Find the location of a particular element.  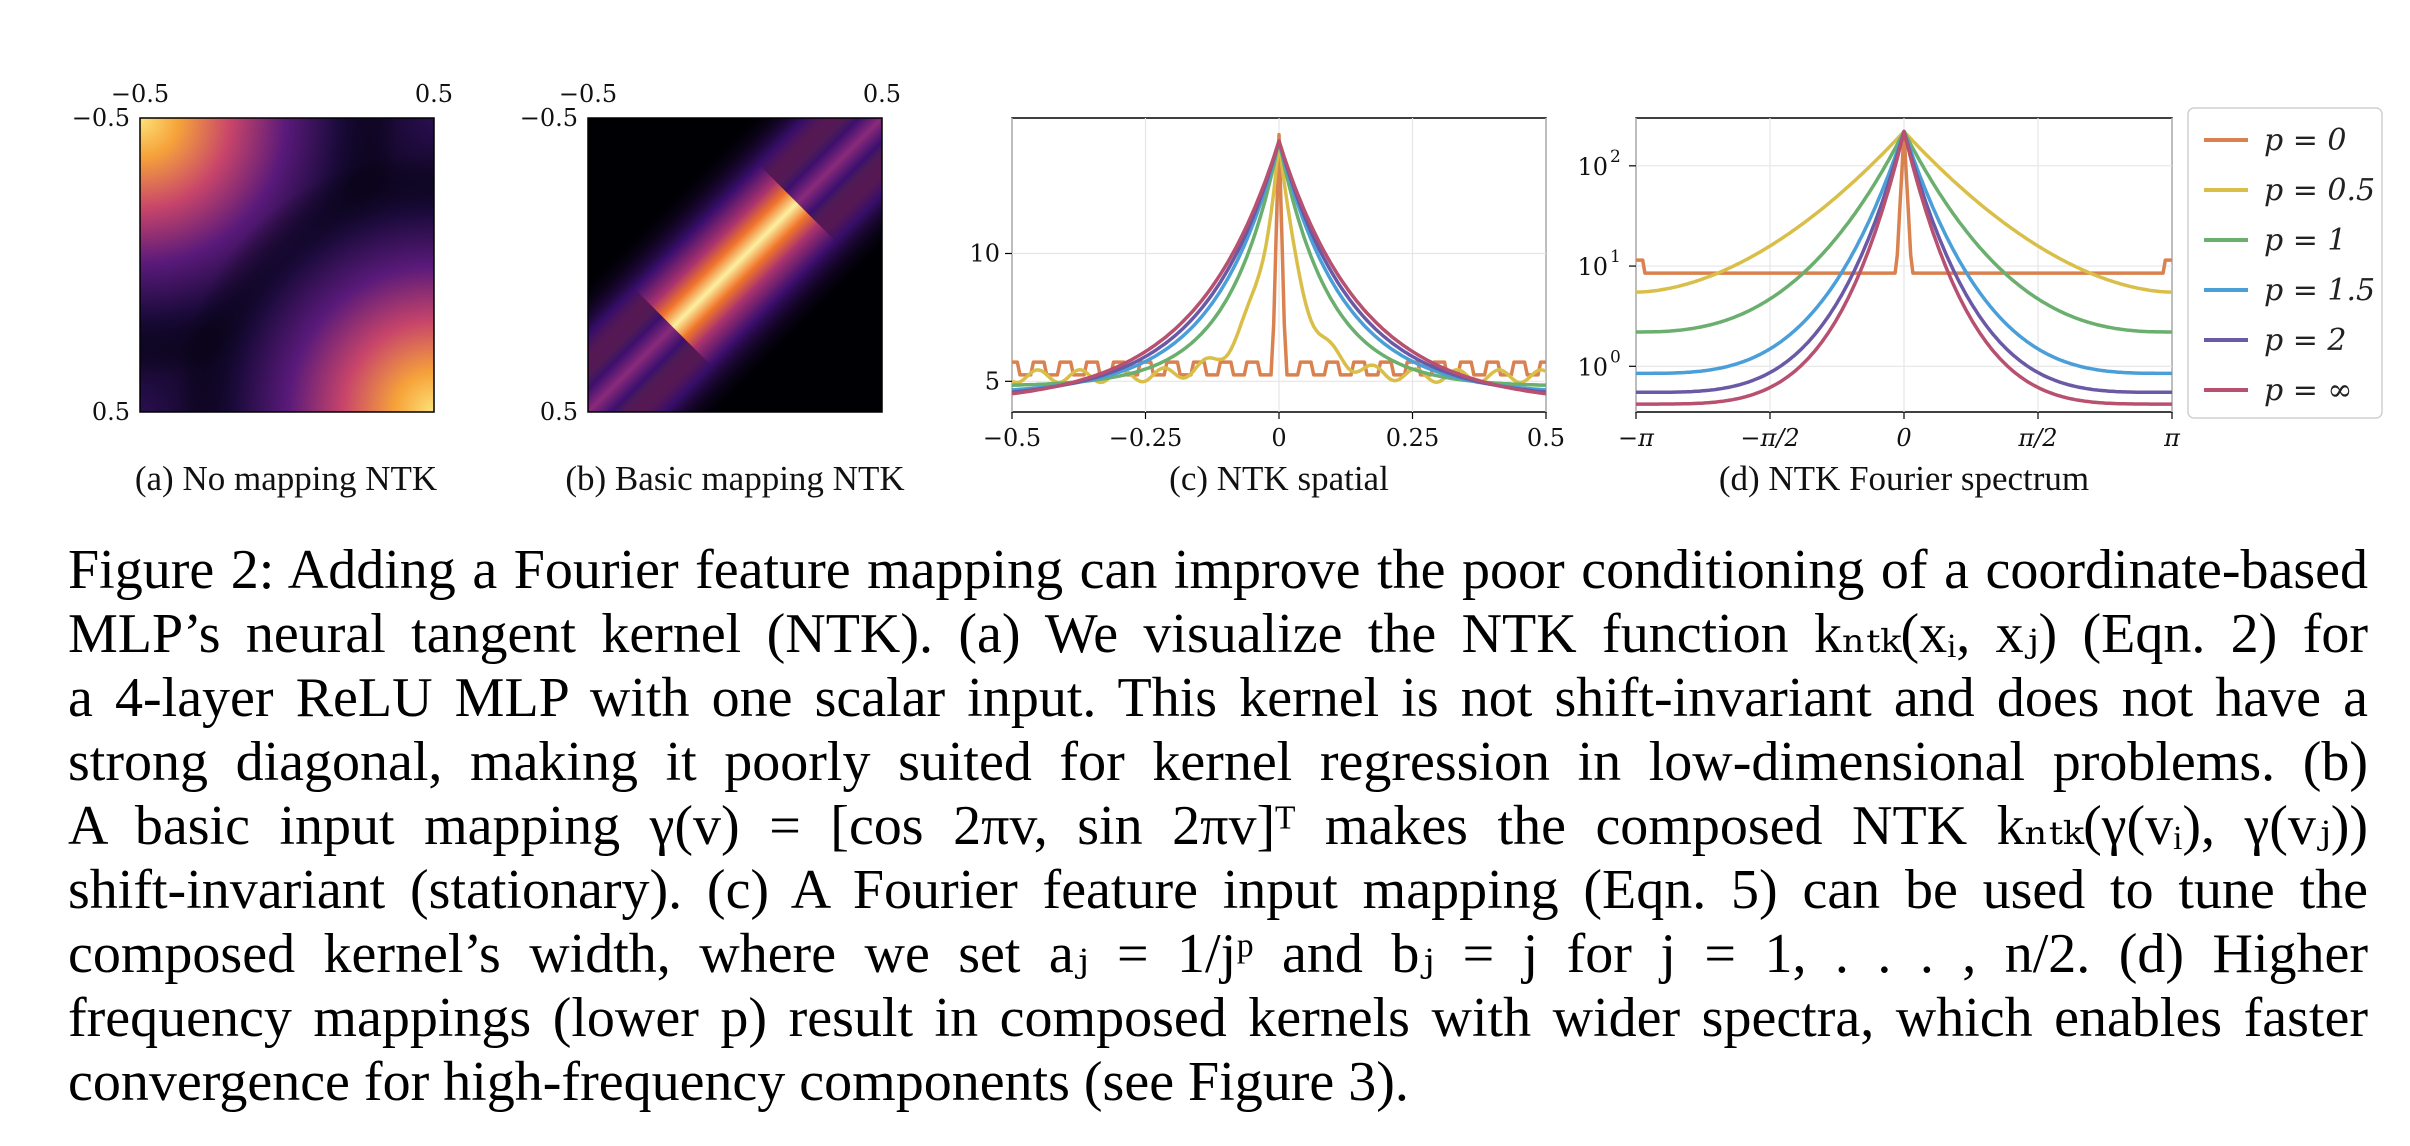

c-xtick-label: −0.25 is located at coordinates (1146, 438).